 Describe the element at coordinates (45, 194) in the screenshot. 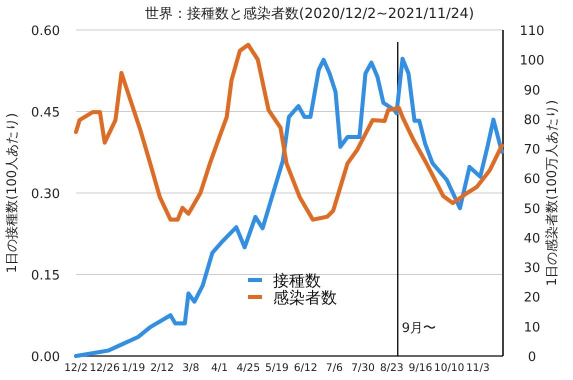

I see `y-tick-label: 0.30` at that location.